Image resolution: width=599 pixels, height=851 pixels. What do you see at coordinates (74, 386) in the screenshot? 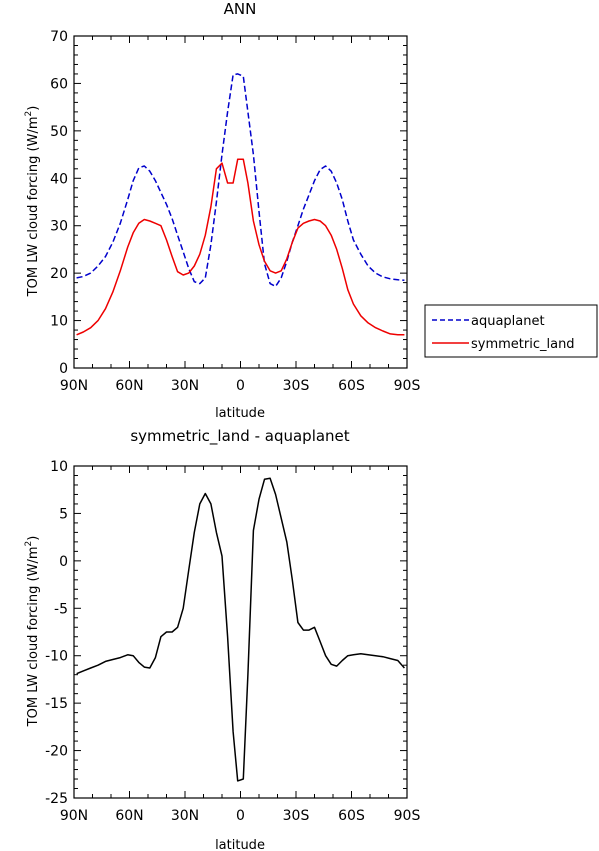
I see `x-tick-label-top: 90N` at bounding box center [74, 386].